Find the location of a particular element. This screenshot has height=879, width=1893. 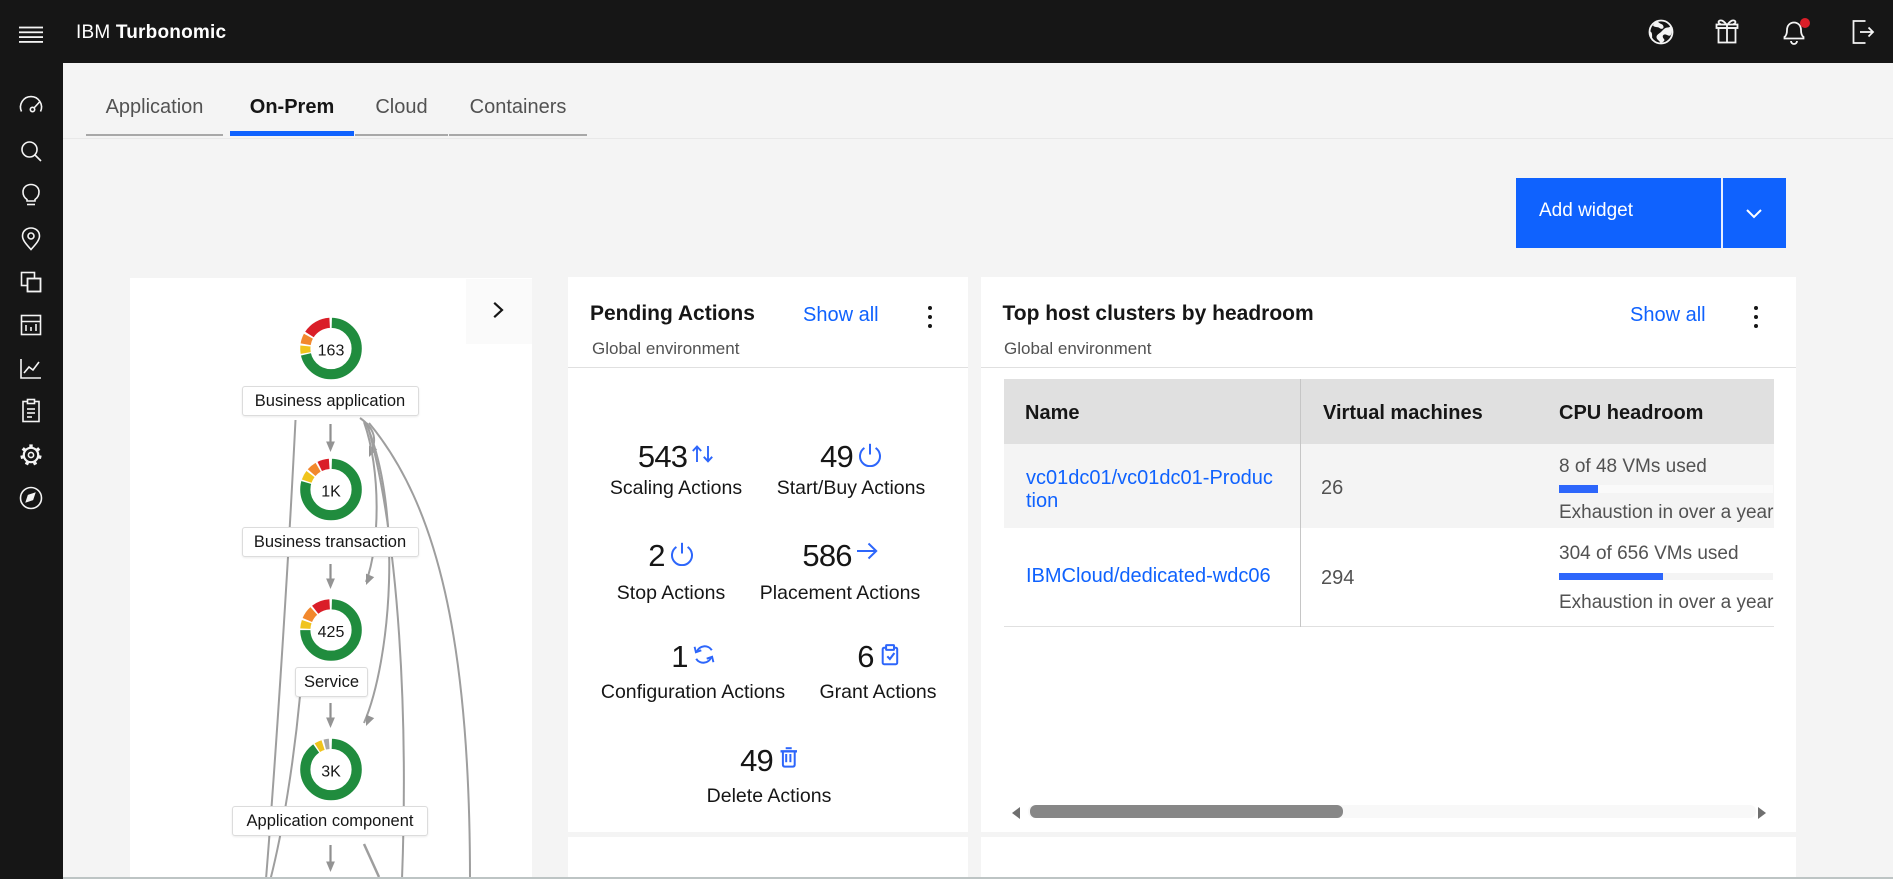

svg-text: 425 is located at coordinates (331, 632).